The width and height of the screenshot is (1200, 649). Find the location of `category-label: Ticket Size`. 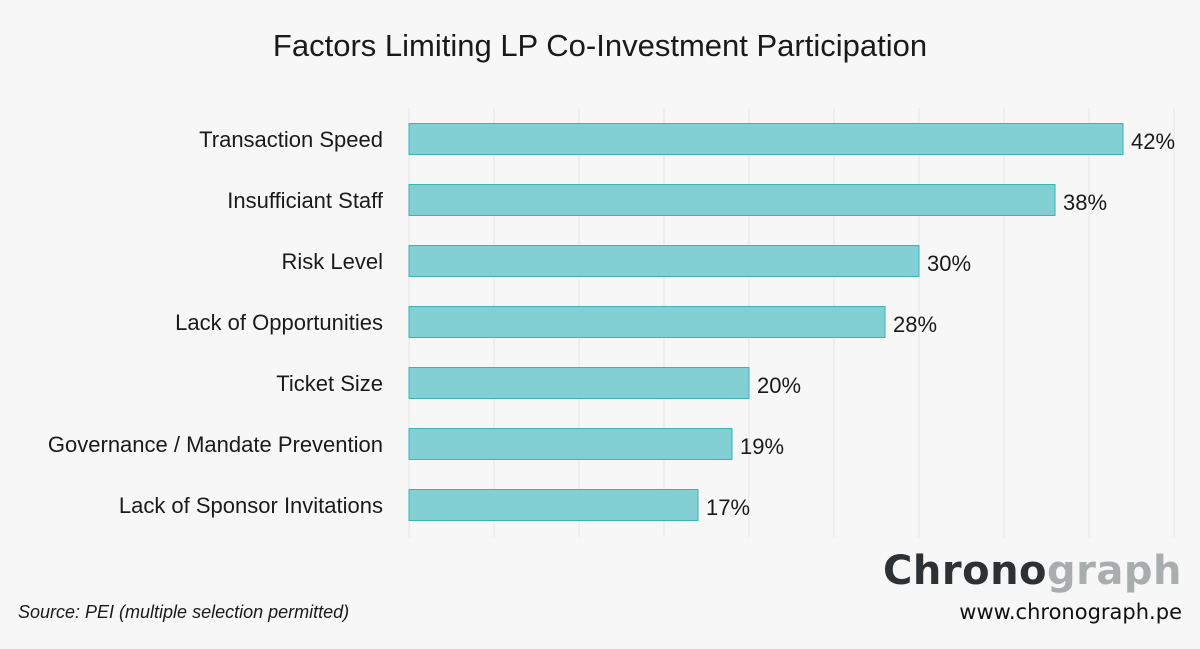

category-label: Ticket Size is located at coordinates (329, 383).